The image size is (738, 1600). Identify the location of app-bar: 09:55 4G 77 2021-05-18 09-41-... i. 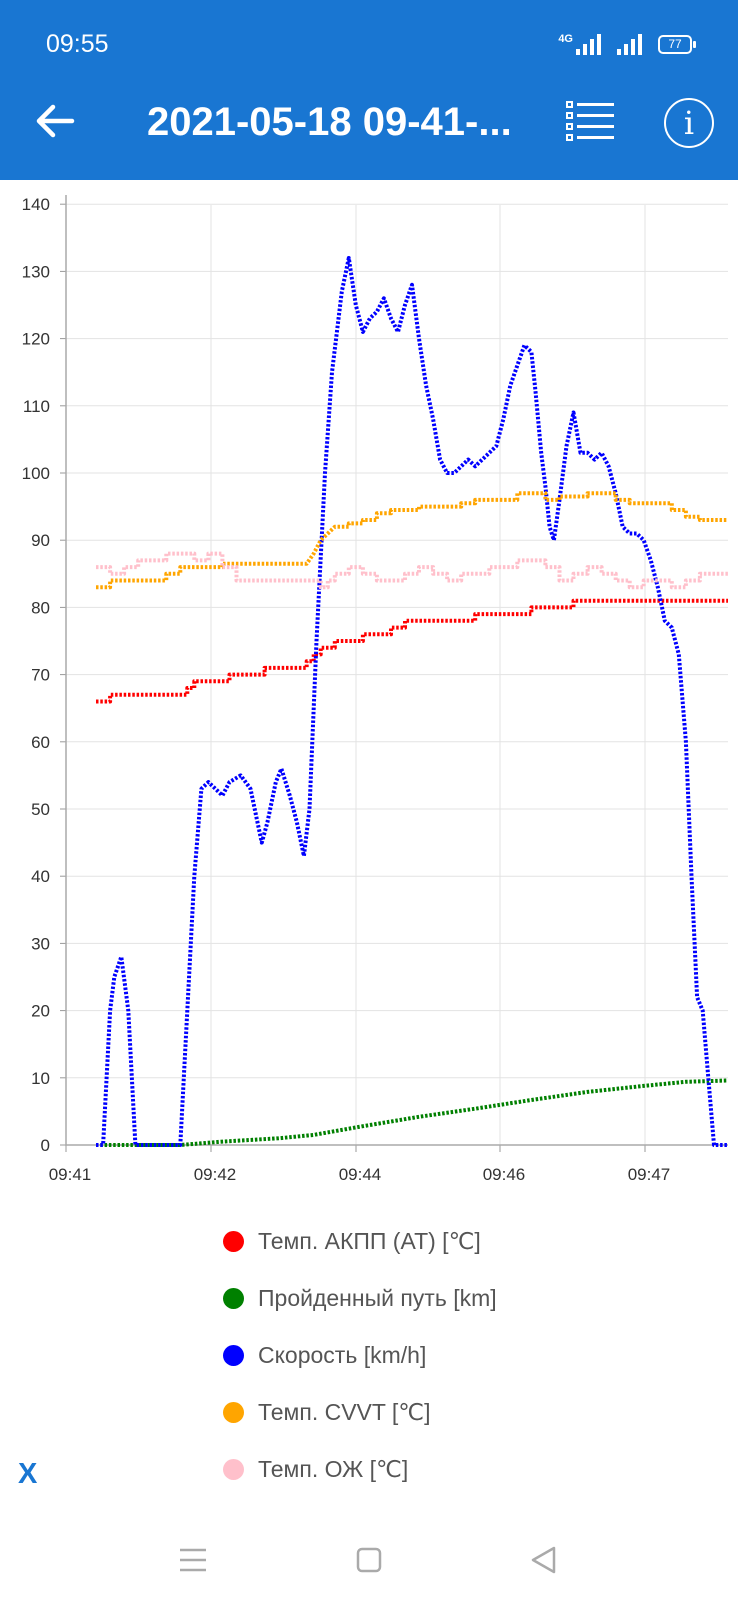
(369, 90).